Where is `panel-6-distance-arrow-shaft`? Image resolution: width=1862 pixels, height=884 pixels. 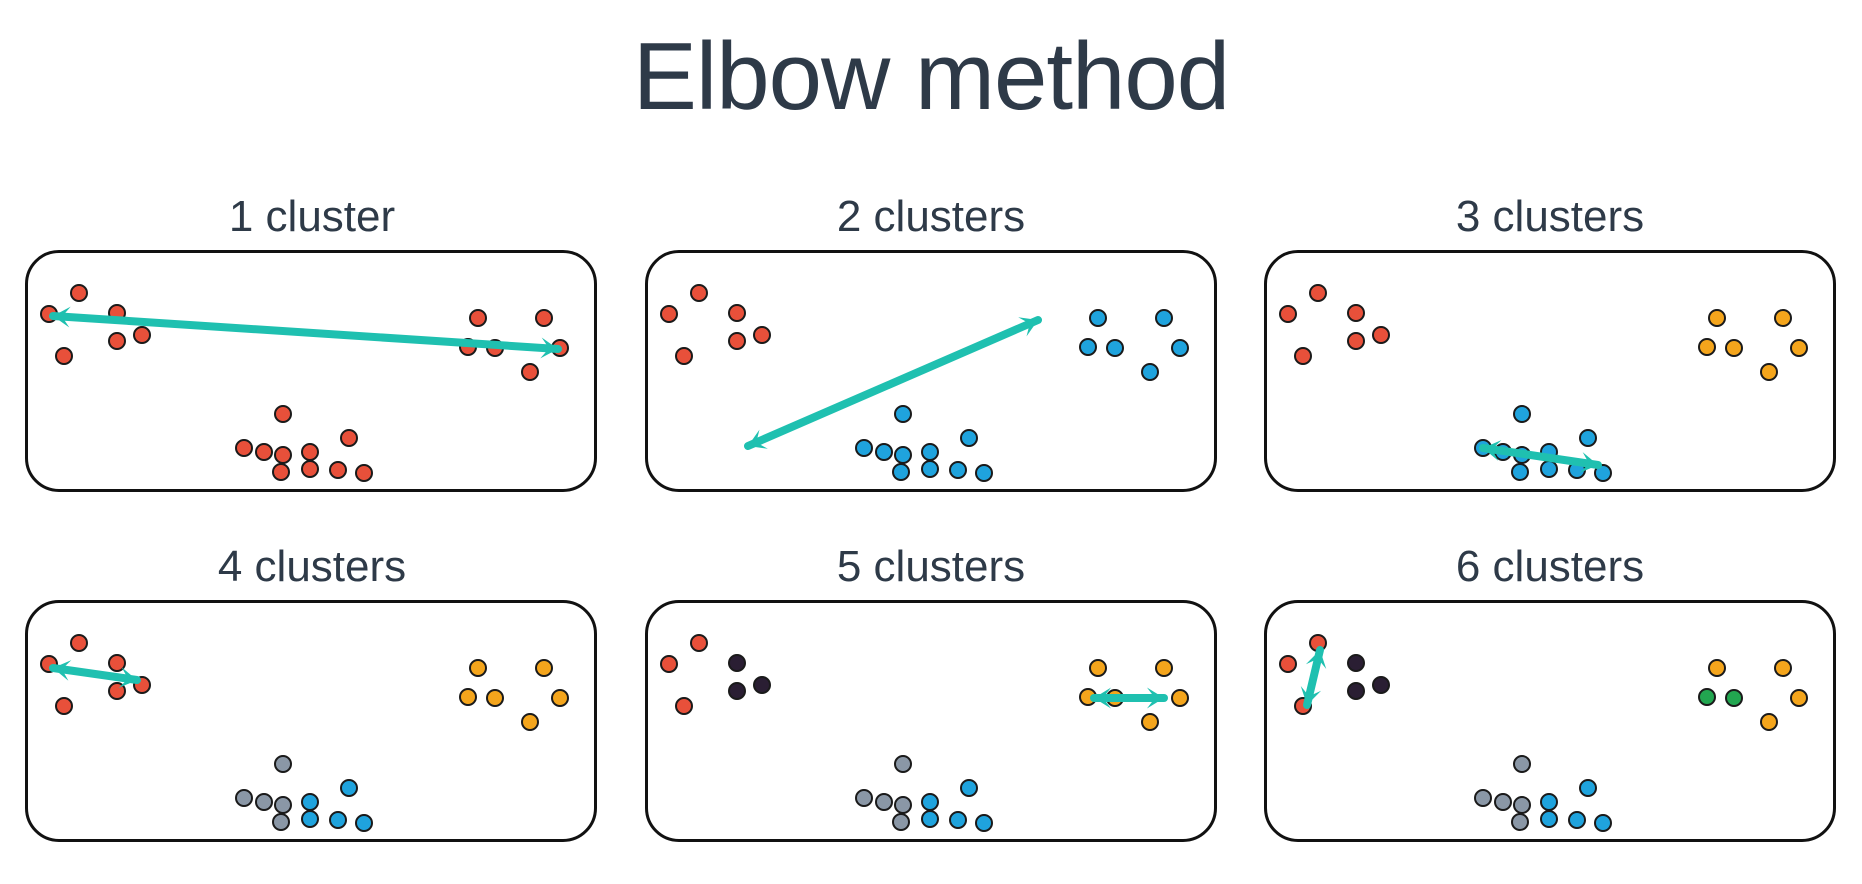 panel-6-distance-arrow-shaft is located at coordinates (1313, 677).